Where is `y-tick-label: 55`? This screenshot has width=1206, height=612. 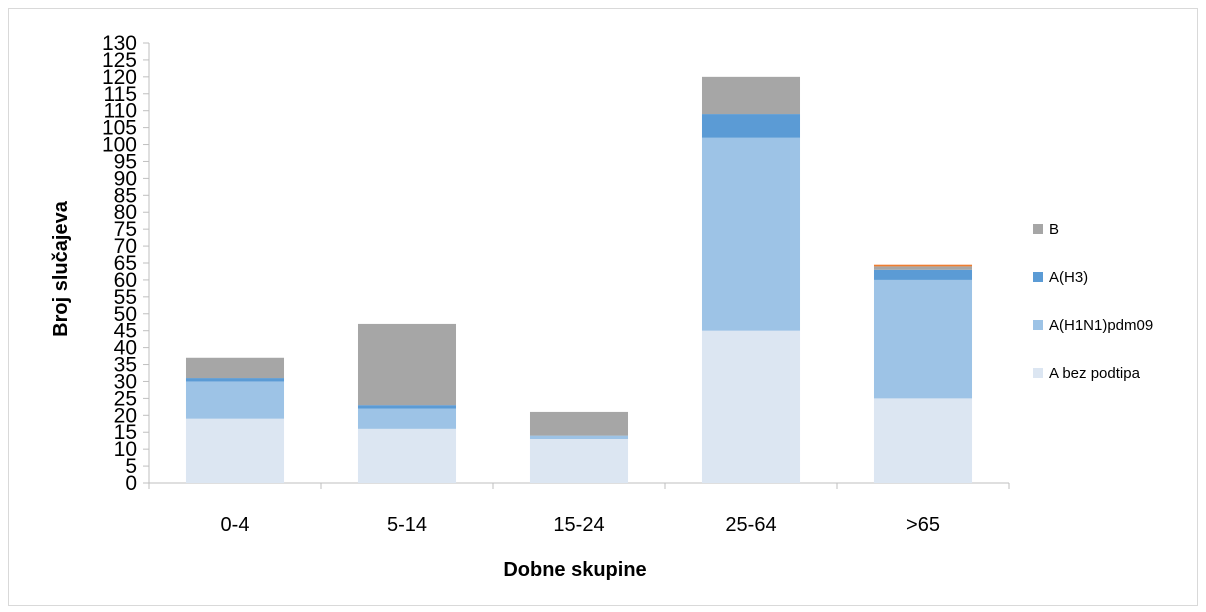
y-tick-label: 55 is located at coordinates (125, 297).